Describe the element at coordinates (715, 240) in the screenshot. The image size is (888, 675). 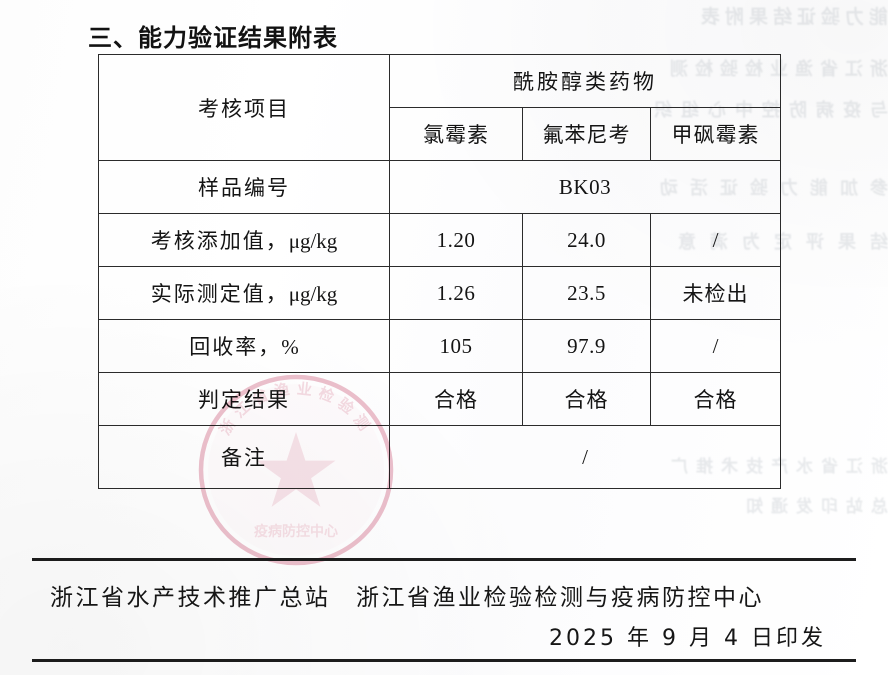
I see `cell-spiked-thiamphenicol: /` at that location.